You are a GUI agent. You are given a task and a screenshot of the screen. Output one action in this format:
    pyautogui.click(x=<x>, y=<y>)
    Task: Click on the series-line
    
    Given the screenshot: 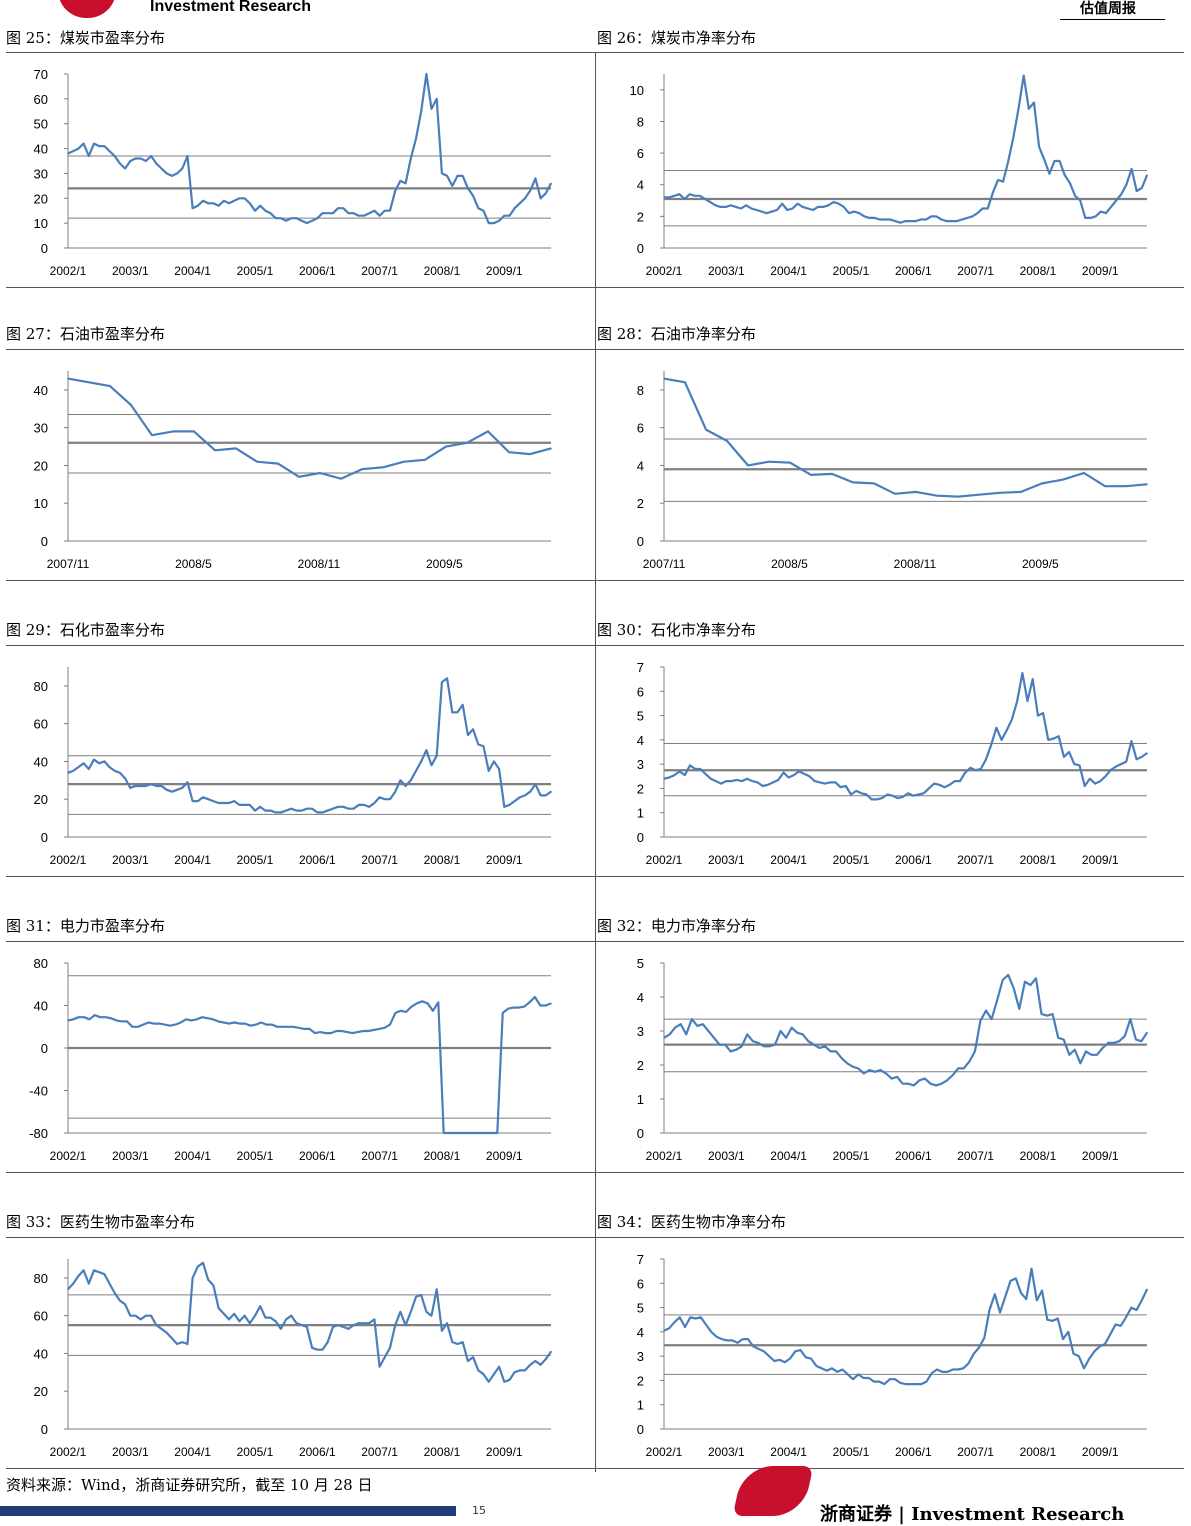 What is the action you would take?
    pyautogui.click(x=905, y=736)
    